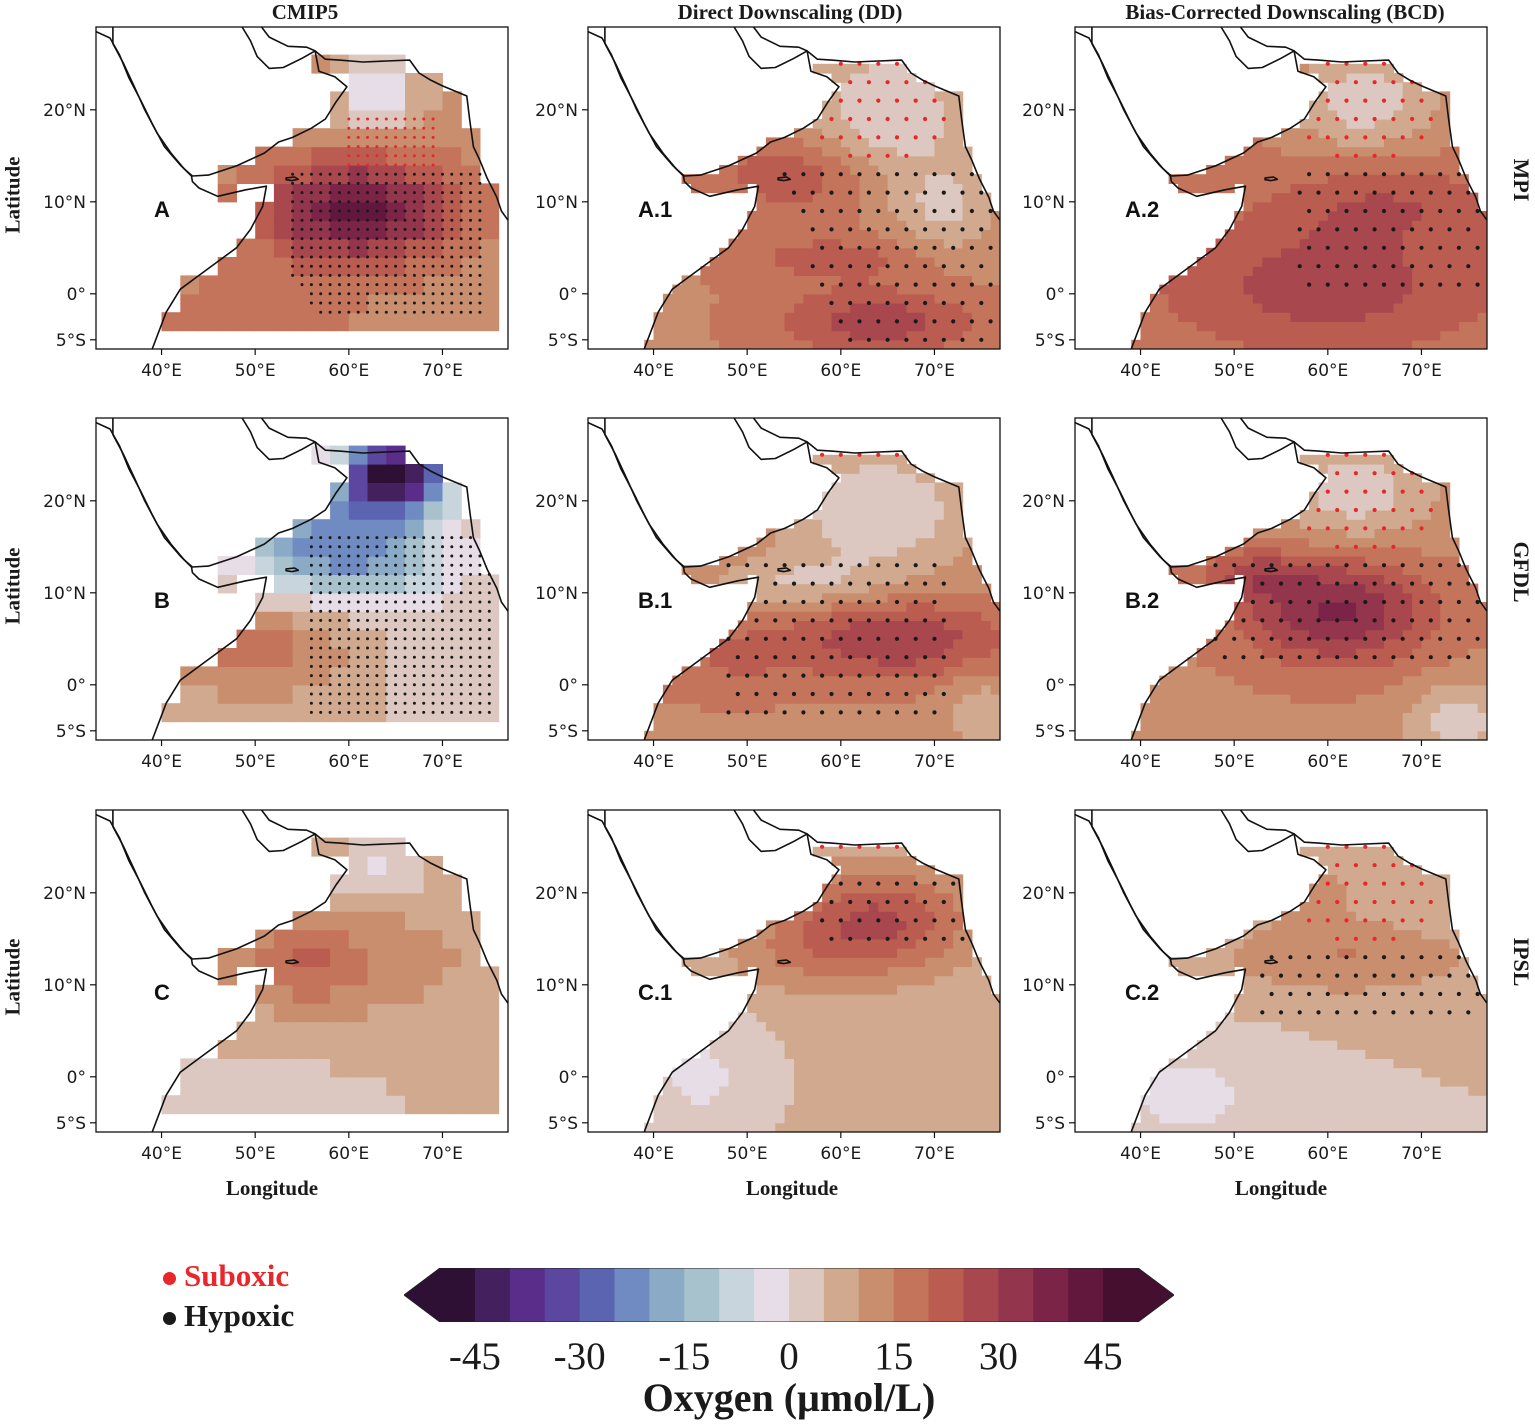 The width and height of the screenshot is (1535, 1427). Describe the element at coordinates (563, 341) in the screenshot. I see `lat-tick-label: 5°S` at that location.